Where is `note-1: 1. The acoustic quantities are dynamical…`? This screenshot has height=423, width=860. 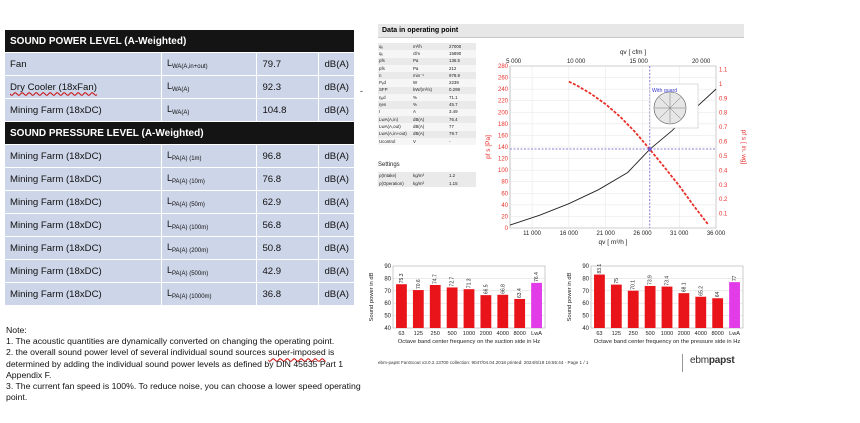 note-1: 1. The acoustic quantities are dynamical… is located at coordinates (170, 341).